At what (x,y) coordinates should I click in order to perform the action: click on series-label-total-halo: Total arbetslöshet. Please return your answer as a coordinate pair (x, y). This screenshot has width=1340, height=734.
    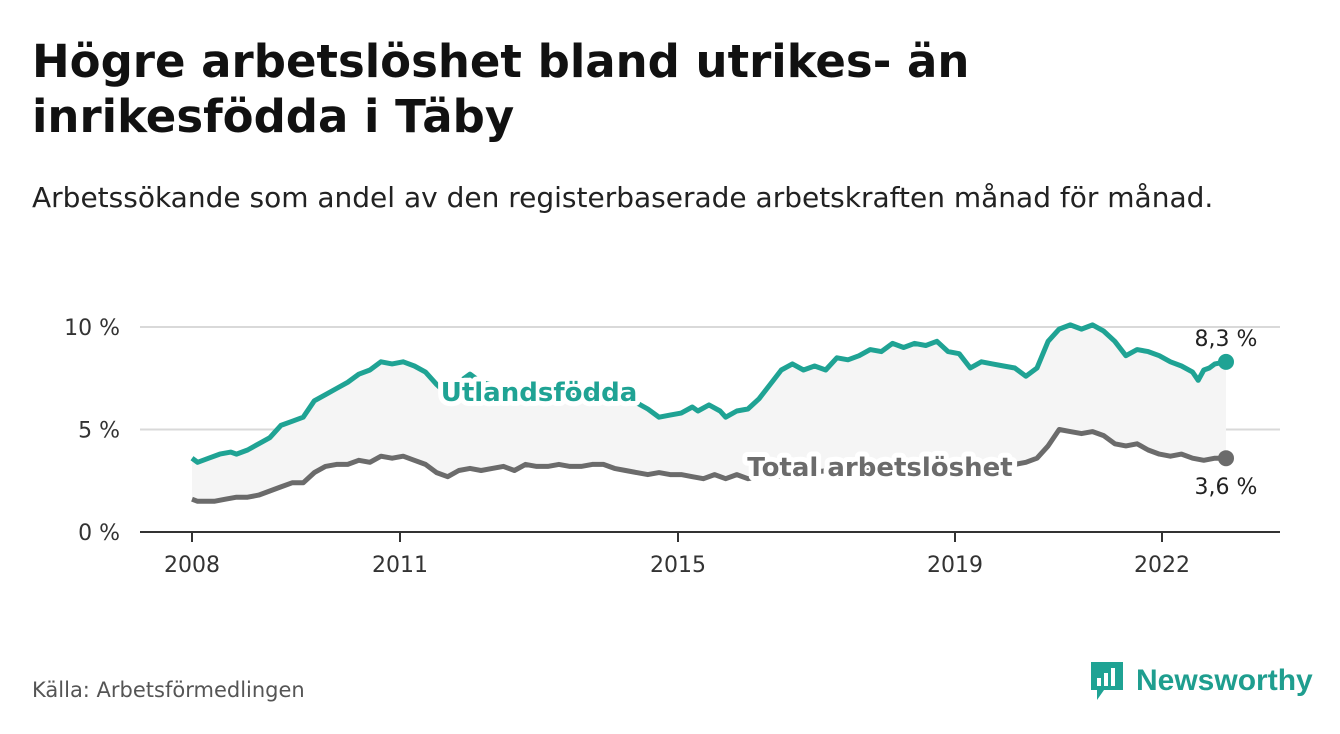
    Looking at the image, I should click on (879, 468).